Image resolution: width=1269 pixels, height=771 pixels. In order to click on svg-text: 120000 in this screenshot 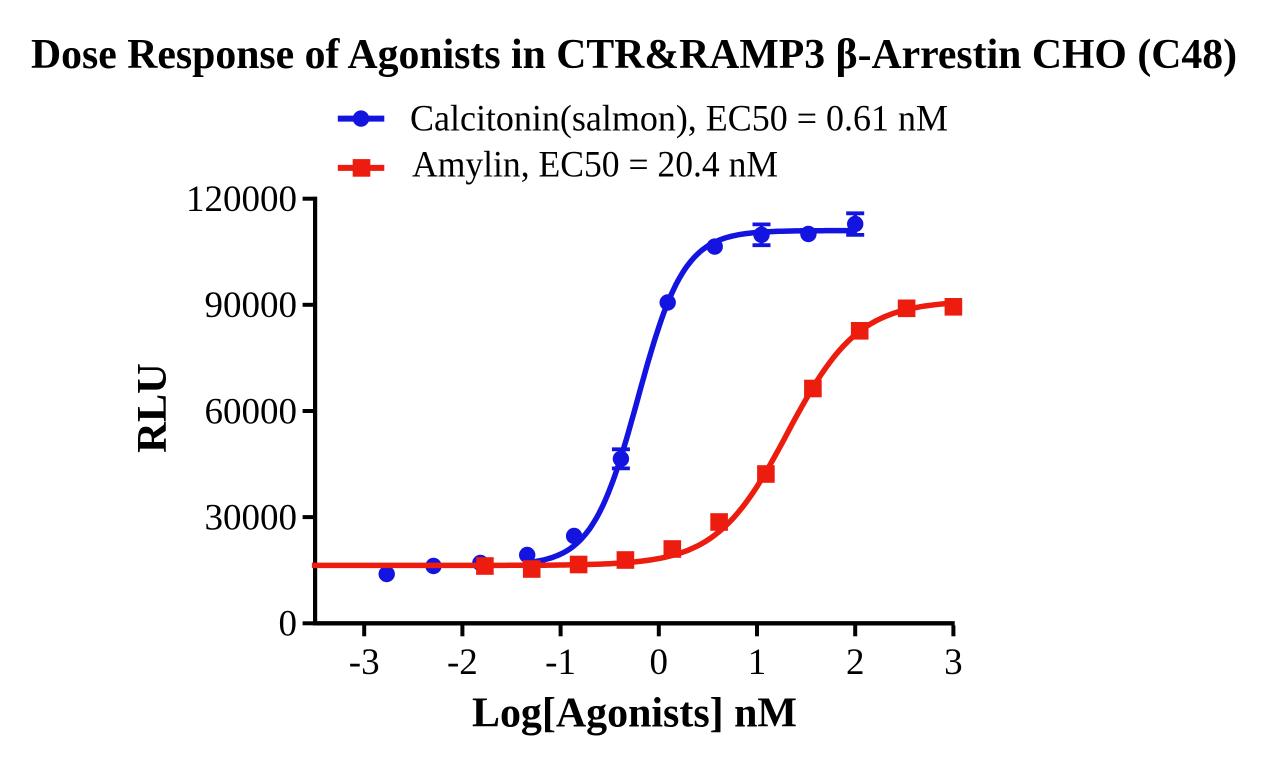, I will do `click(241, 199)`.